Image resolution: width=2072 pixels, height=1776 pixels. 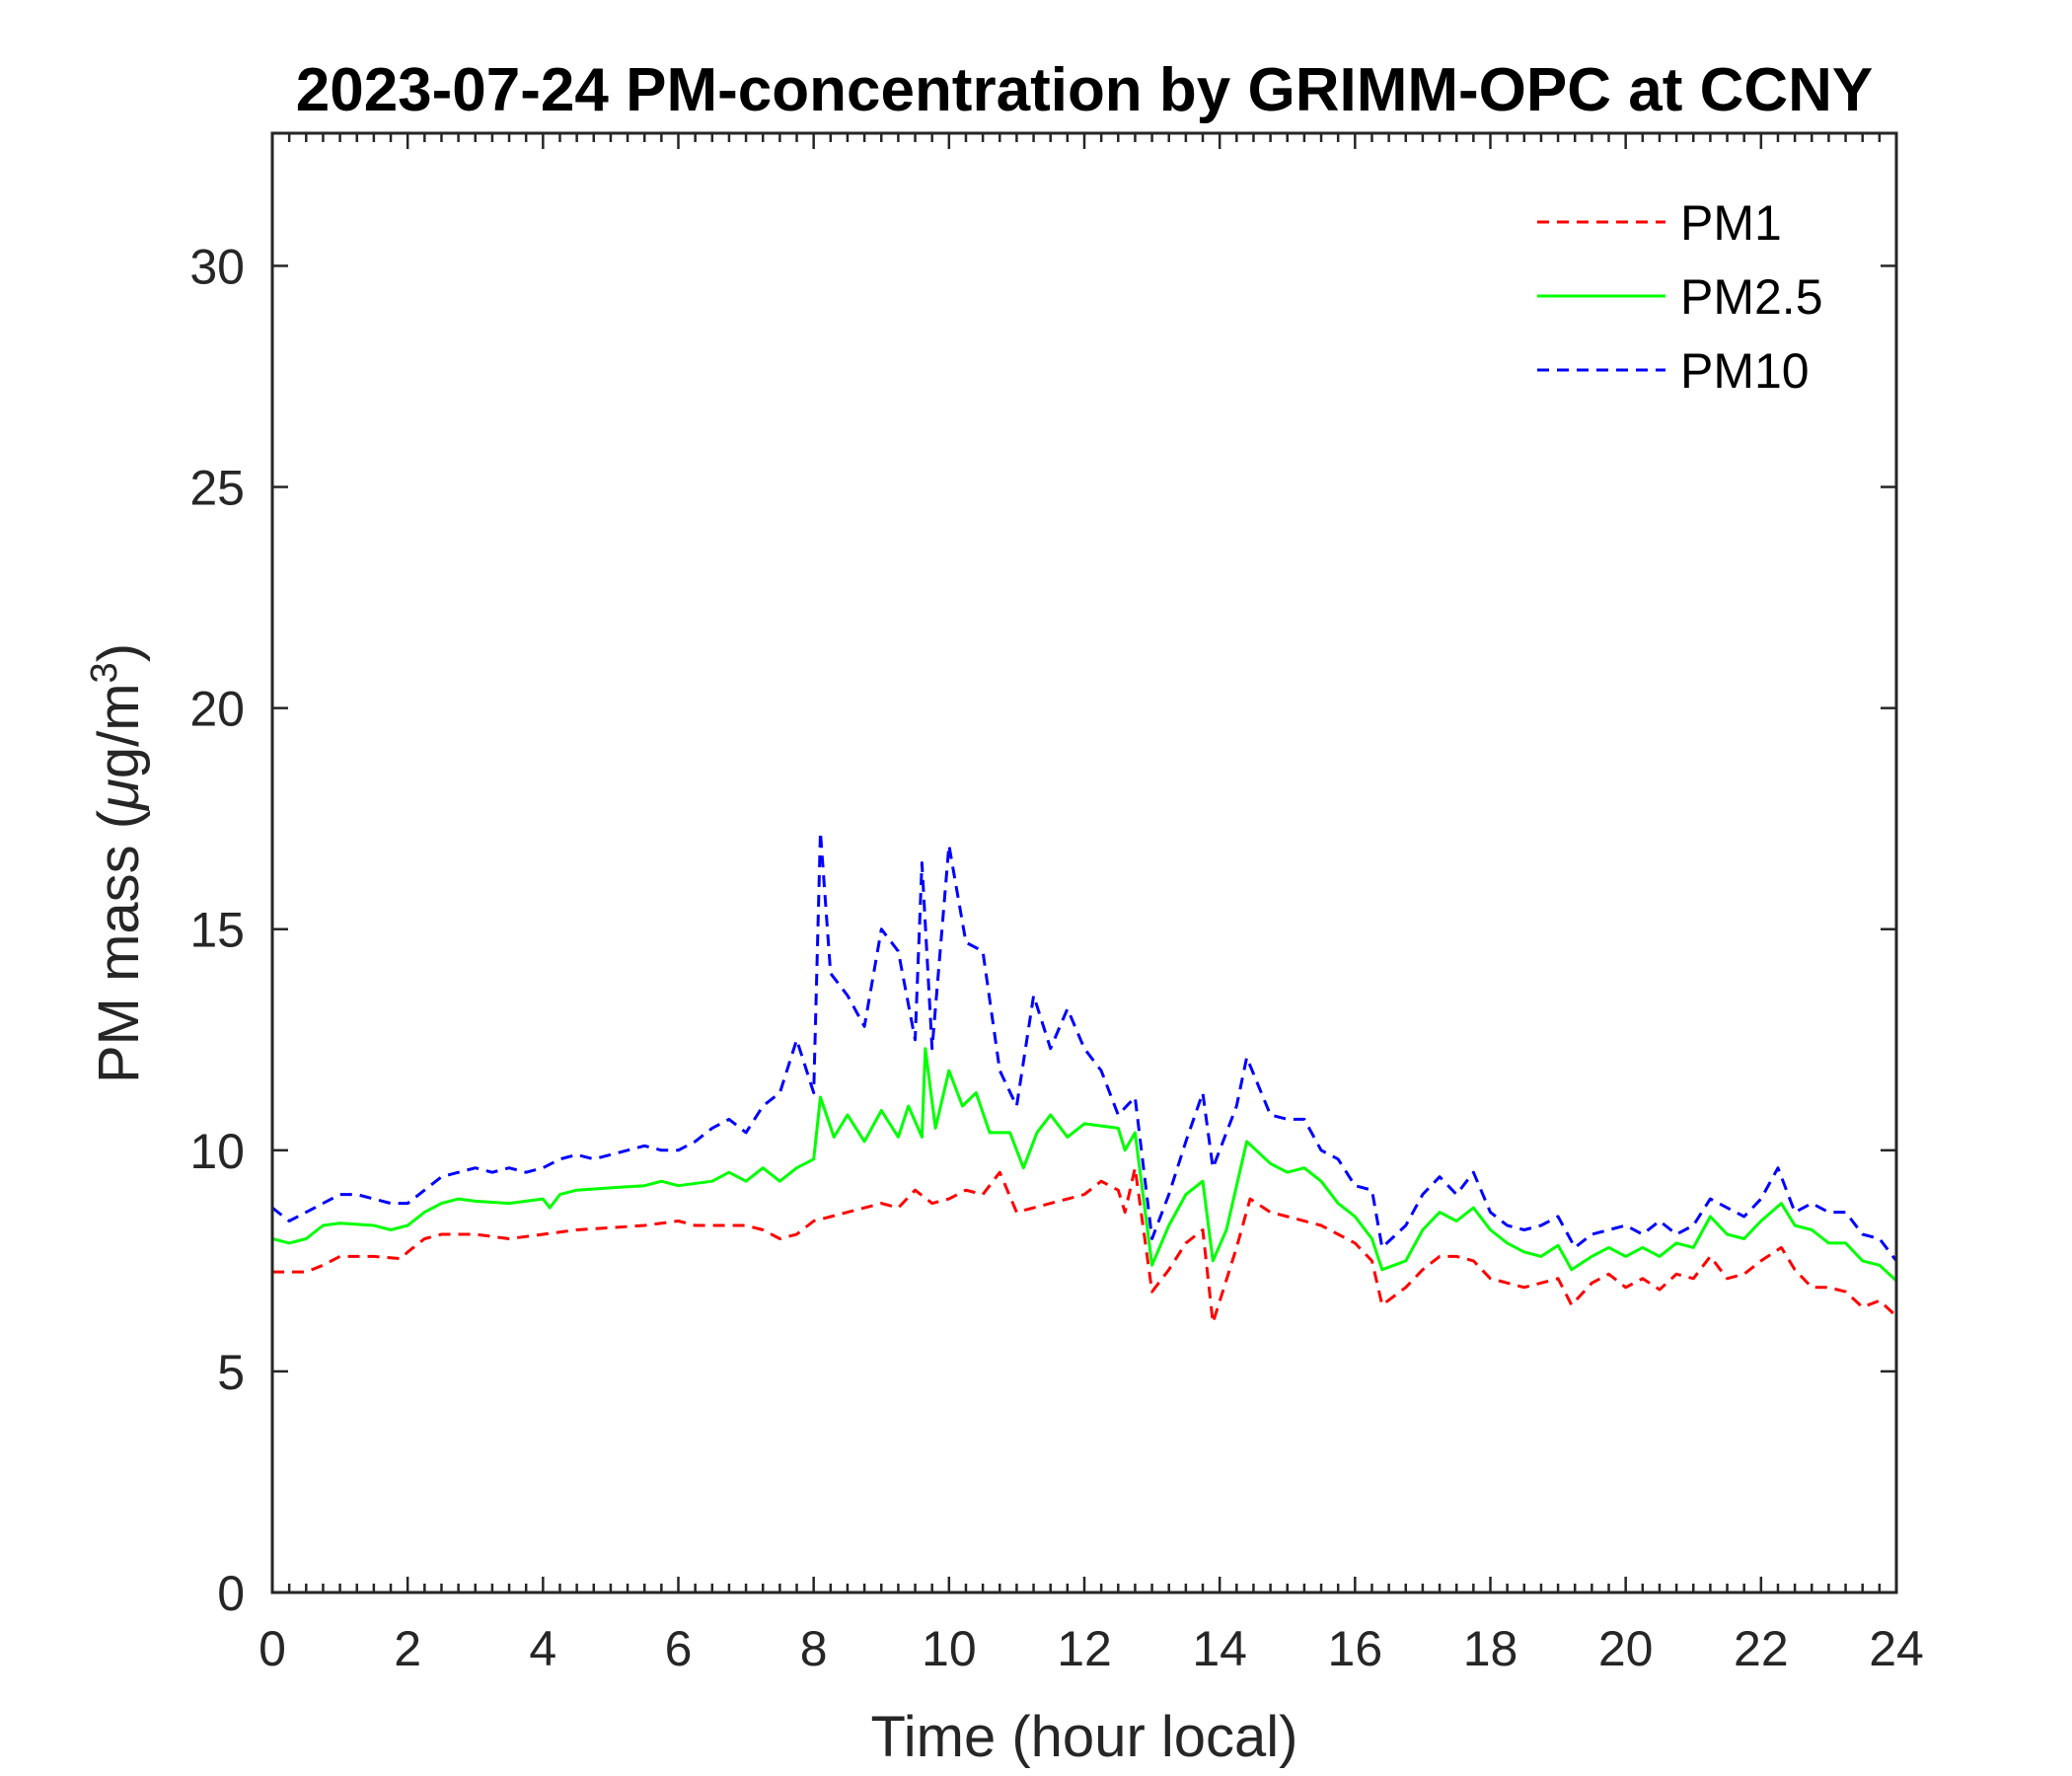 I want to click on x-tick-label: 16, so click(x=1356, y=1648).